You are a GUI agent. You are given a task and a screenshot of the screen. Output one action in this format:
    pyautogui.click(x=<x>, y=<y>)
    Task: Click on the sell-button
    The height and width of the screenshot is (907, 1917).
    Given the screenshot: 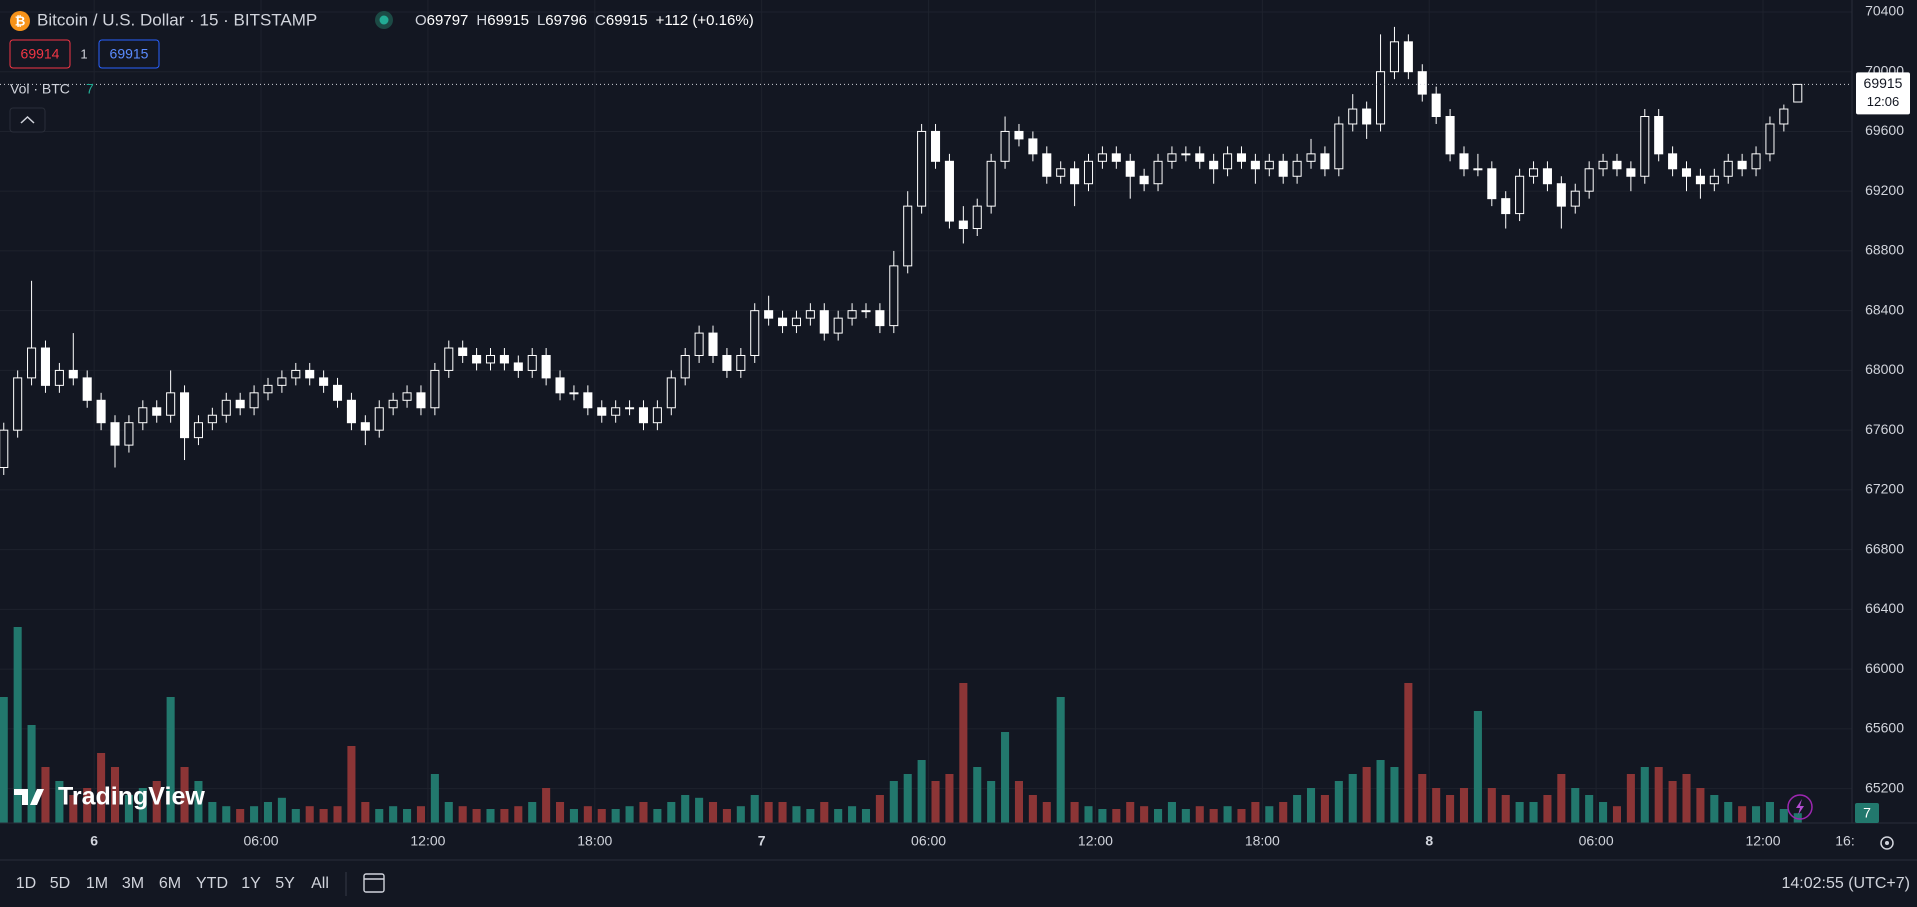 What is the action you would take?
    pyautogui.click(x=40, y=54)
    